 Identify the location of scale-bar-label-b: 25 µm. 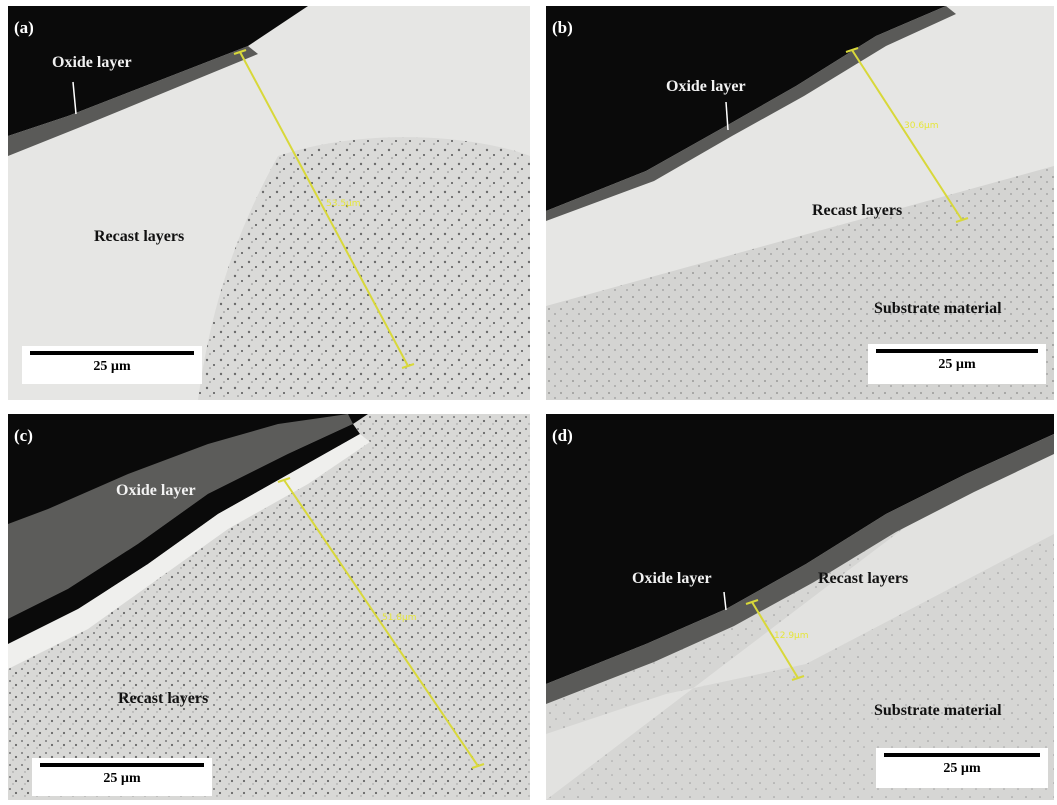
(957, 364).